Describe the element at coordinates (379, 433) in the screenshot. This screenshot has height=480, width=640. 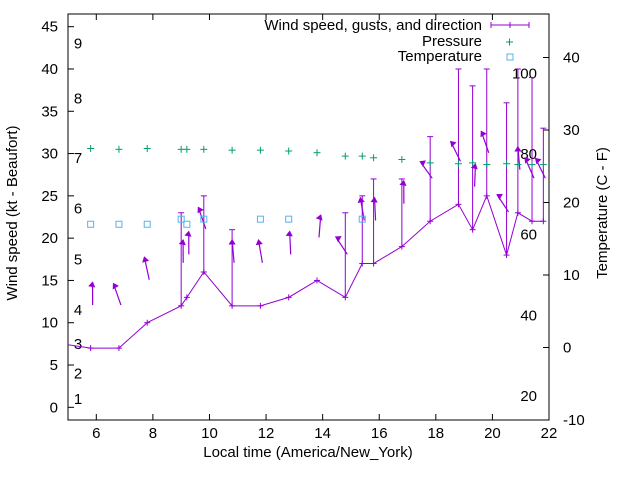
I see `x-tick-label: 16` at that location.